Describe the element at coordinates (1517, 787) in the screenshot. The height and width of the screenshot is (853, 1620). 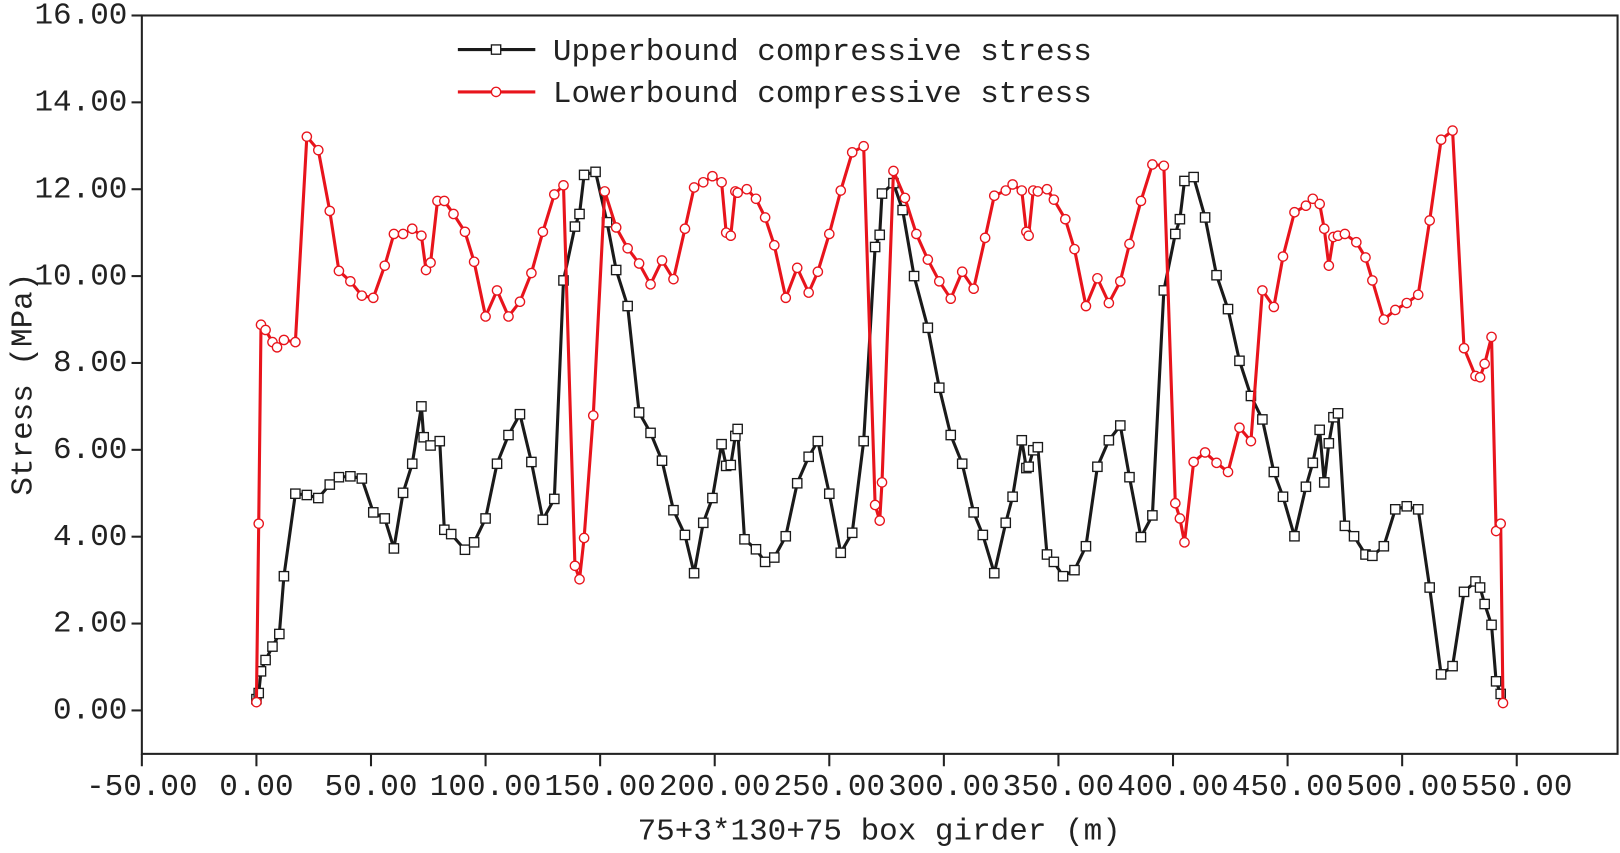
I see `x-tick-label: 550.00` at that location.